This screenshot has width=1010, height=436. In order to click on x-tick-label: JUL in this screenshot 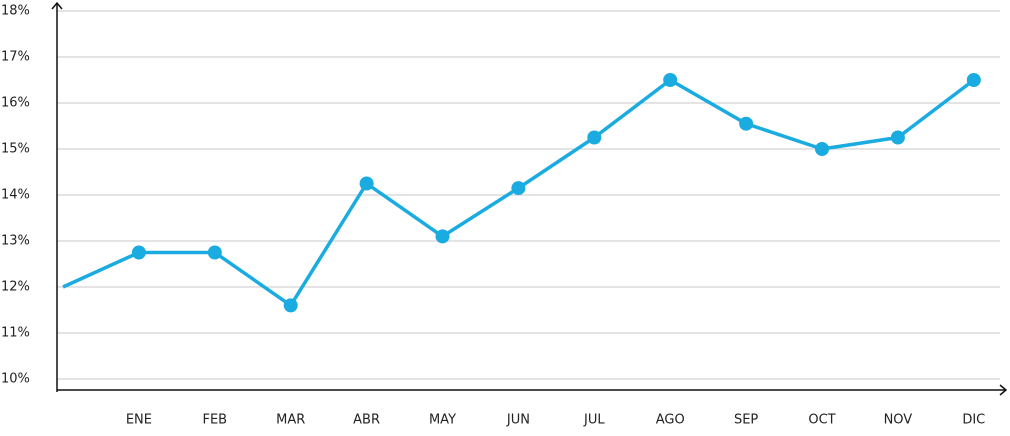, I will do `click(594, 420)`.